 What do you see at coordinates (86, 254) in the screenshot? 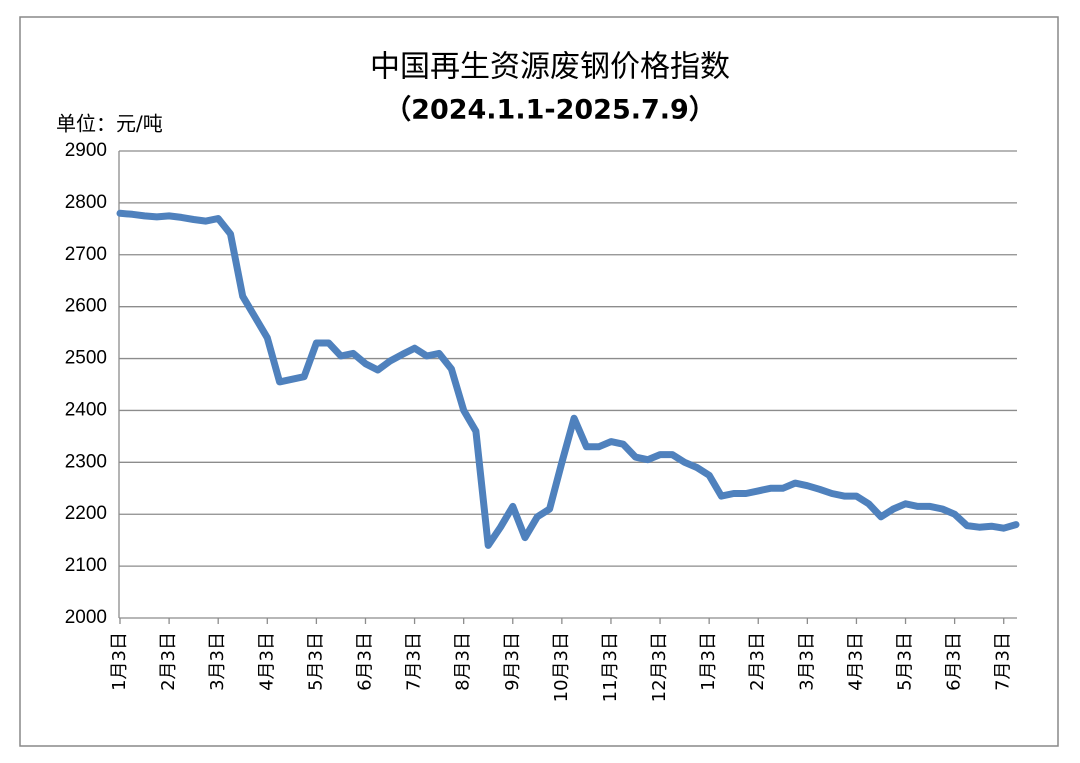
I see `y-tick-label: 2700` at bounding box center [86, 254].